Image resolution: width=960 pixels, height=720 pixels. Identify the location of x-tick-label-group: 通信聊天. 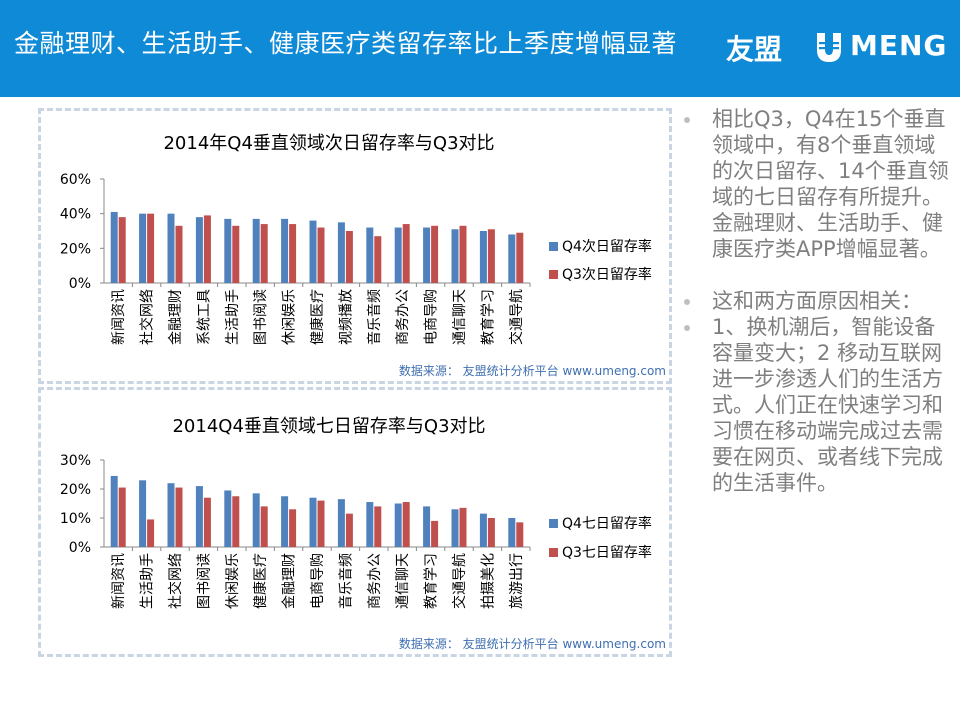
(460, 317).